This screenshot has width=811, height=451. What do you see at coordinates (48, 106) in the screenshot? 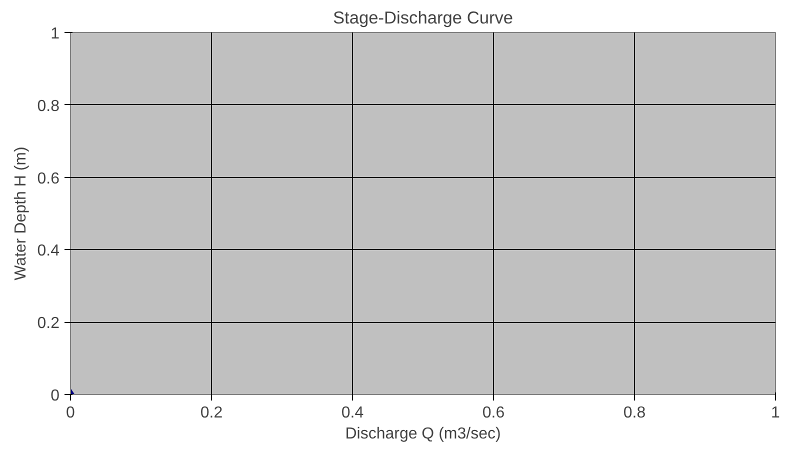
I see `y-tick-label: 0.8` at bounding box center [48, 106].